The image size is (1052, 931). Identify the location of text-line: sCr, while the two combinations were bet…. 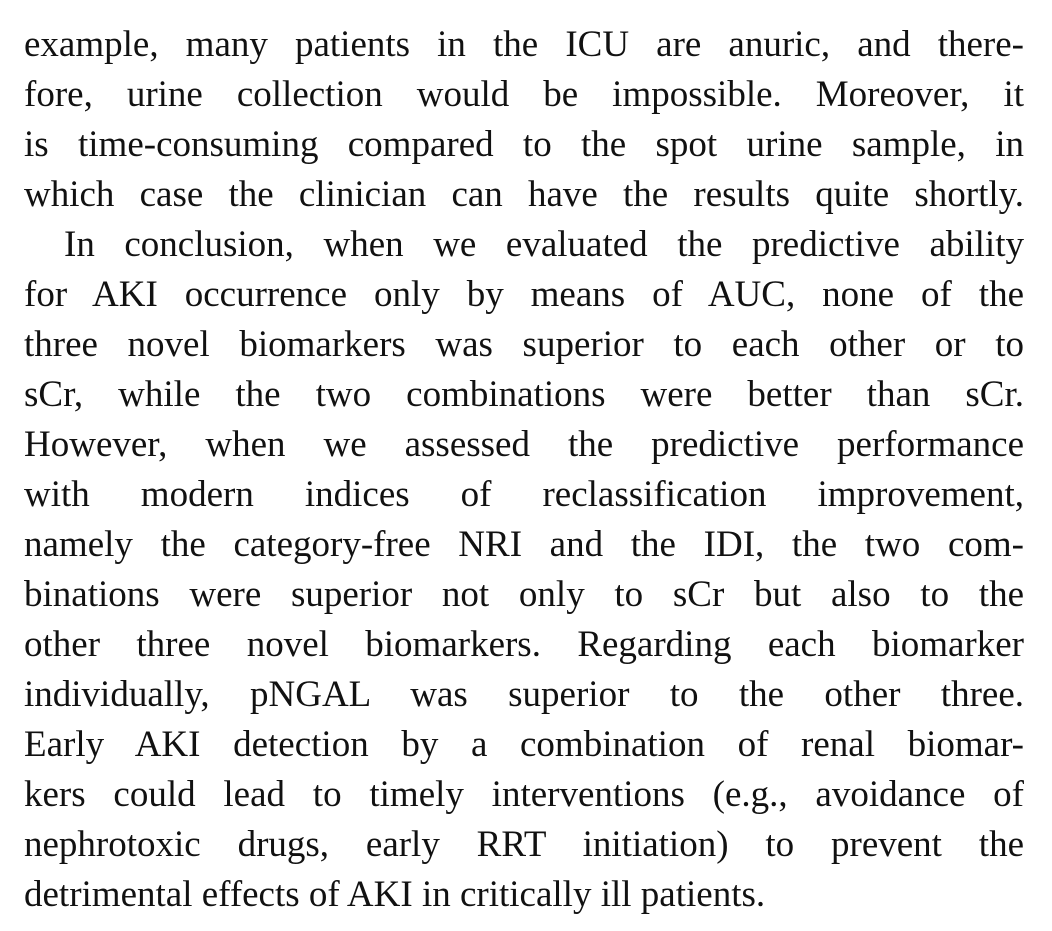
(524, 394).